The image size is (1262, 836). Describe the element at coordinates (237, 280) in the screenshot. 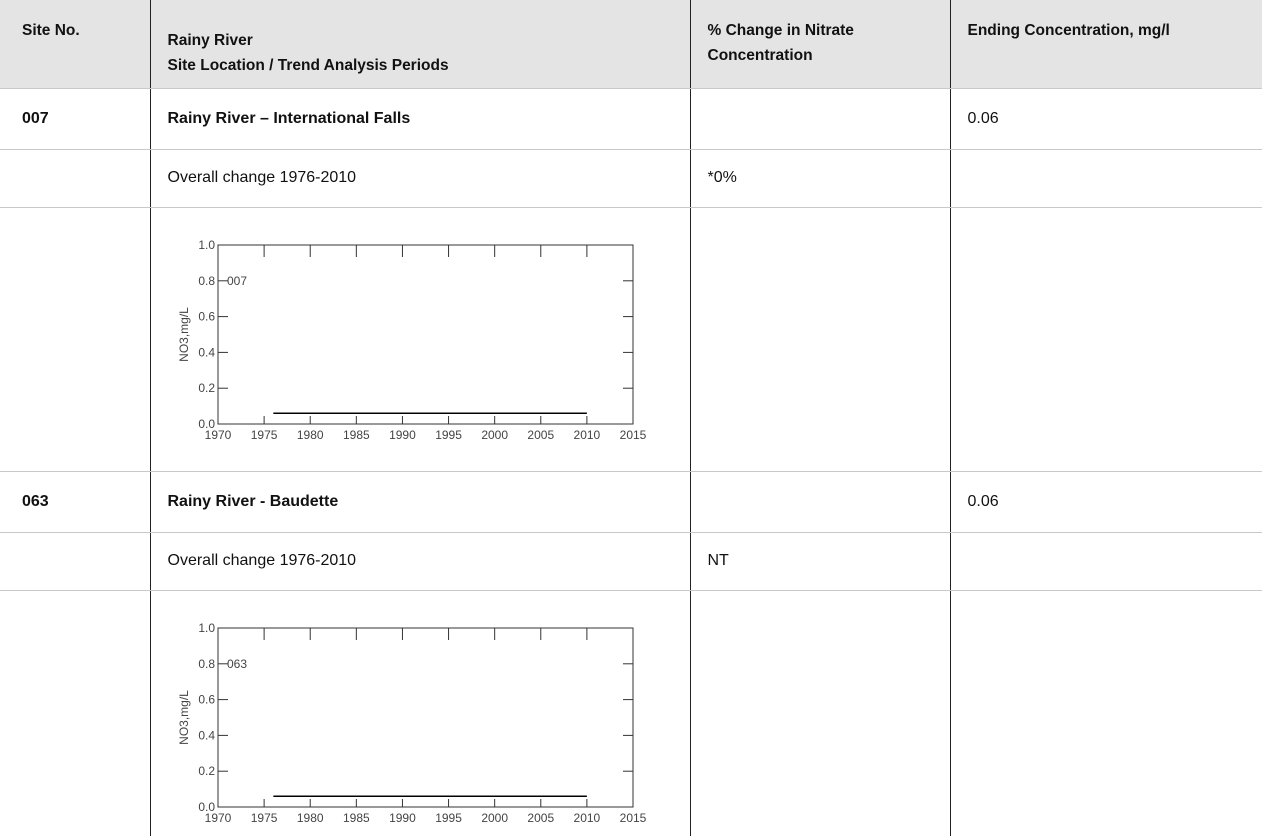

I see `site-annotation: 007` at that location.